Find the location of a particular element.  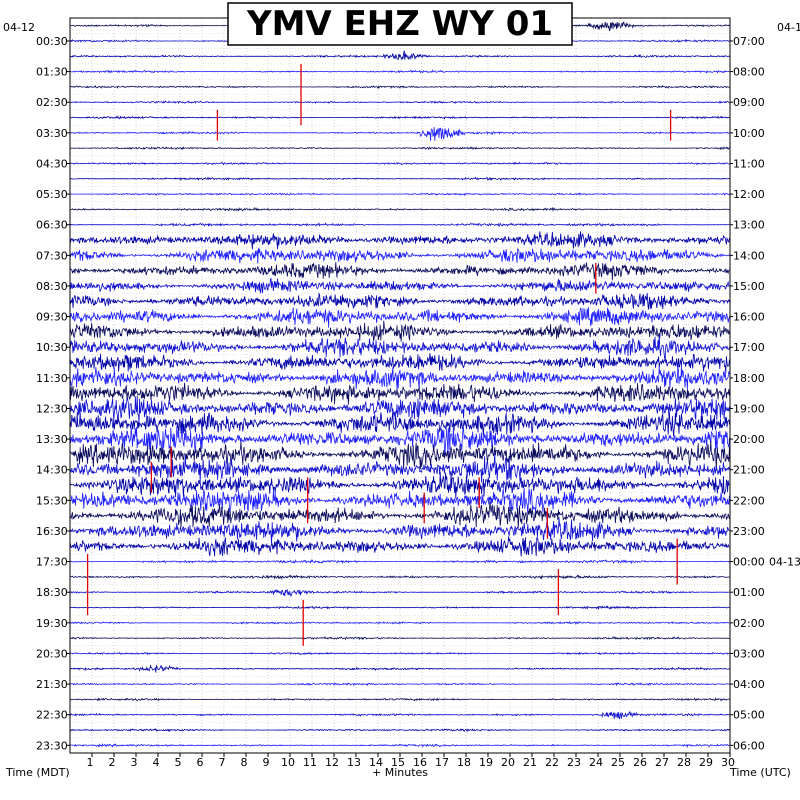

right-tick-label: 11:00 is located at coordinates (749, 163).